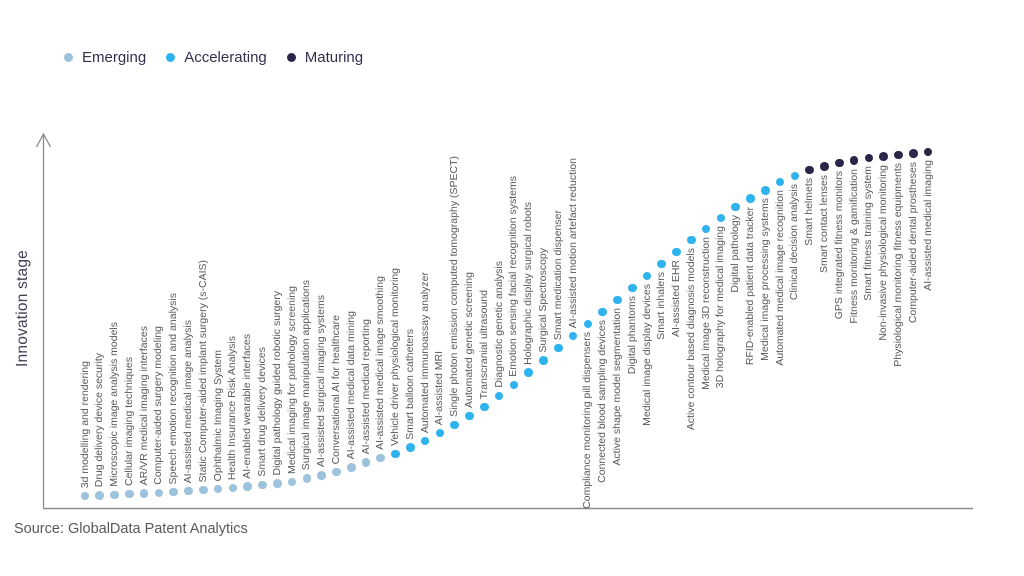 This screenshot has width=1024, height=576. I want to click on data-point-label: Ophthalmic Imaging System, so click(217, 415).